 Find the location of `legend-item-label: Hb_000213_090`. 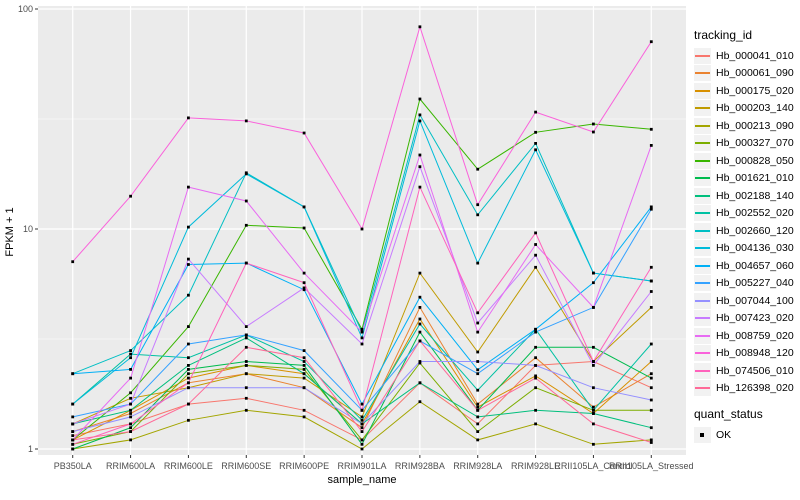

legend-item-label: Hb_000213_090 is located at coordinates (755, 125).